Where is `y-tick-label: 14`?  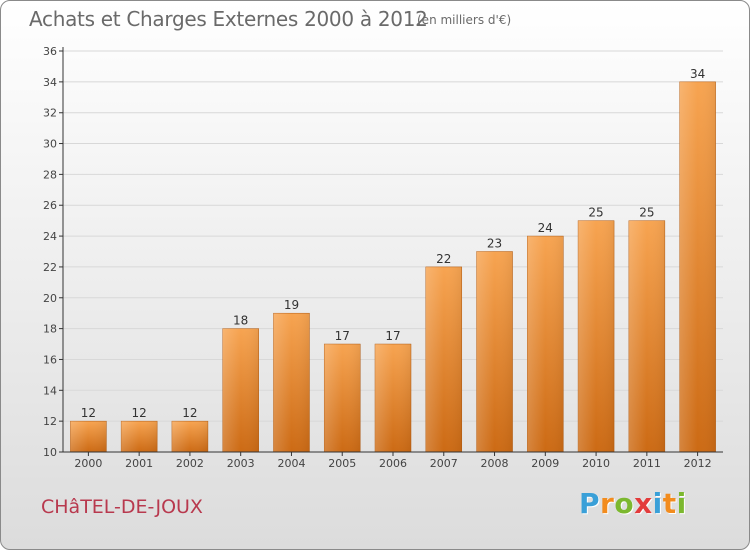
y-tick-label: 14 is located at coordinates (50, 390).